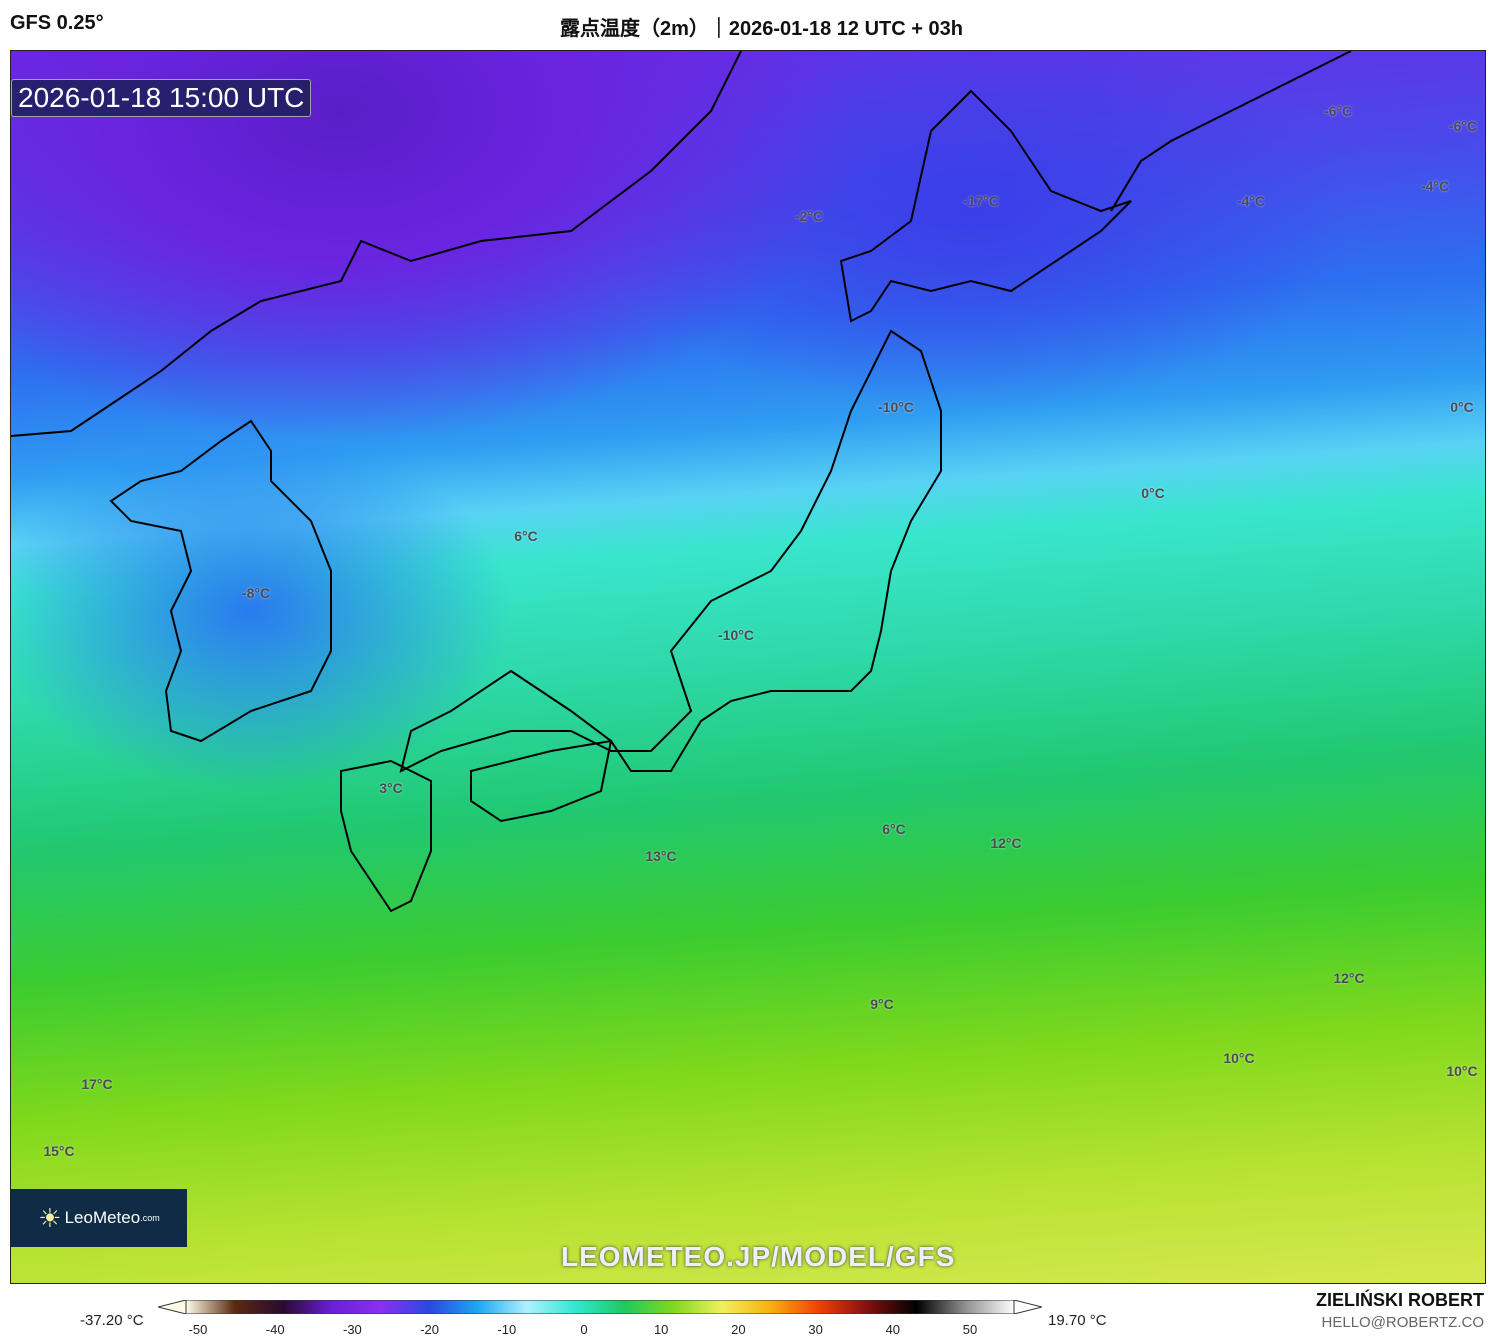 The image size is (1494, 1338). Describe the element at coordinates (1399, 1300) in the screenshot. I see `author-credit: ZIELIŃSKI ROBERT` at that location.